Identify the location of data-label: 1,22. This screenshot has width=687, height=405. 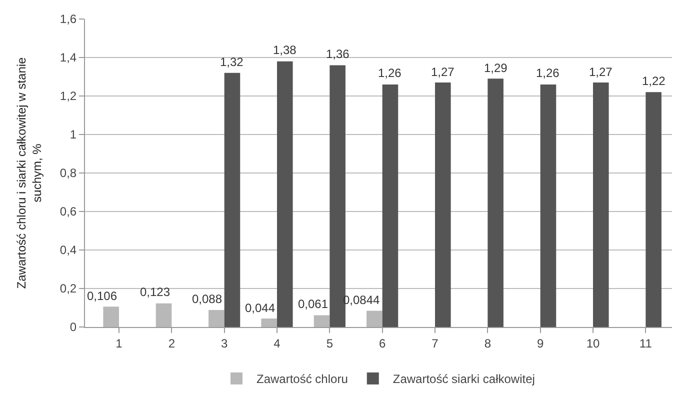
(654, 81).